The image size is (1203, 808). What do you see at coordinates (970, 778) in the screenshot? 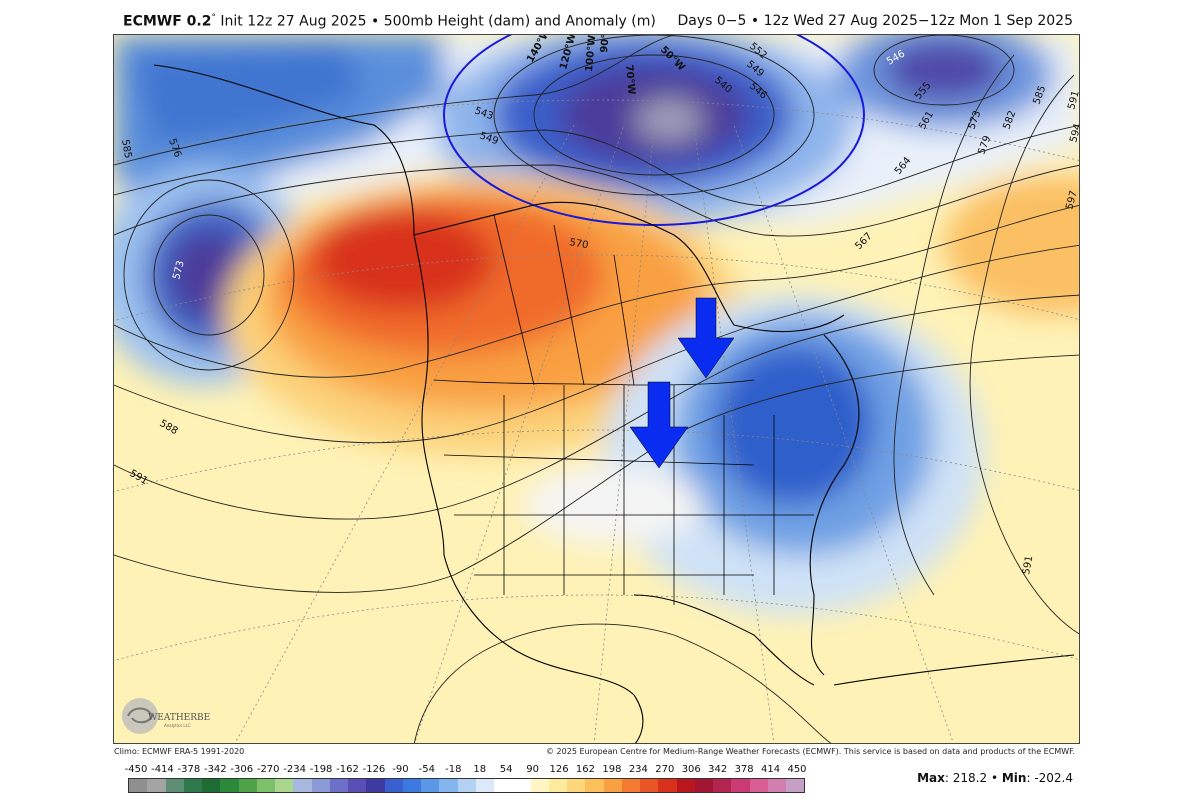
I see `max-value: 218.2` at bounding box center [970, 778].